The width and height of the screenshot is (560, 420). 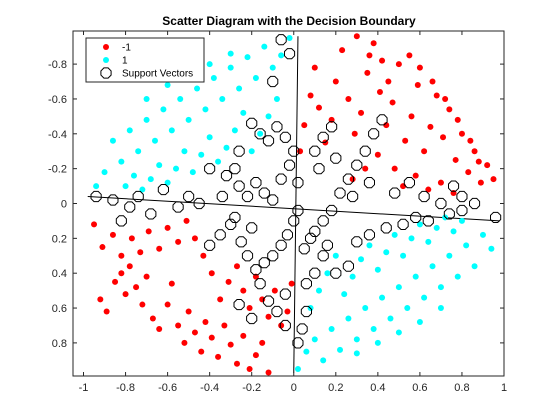 I want to click on y-tick-label: 0.2, so click(x=59, y=239).